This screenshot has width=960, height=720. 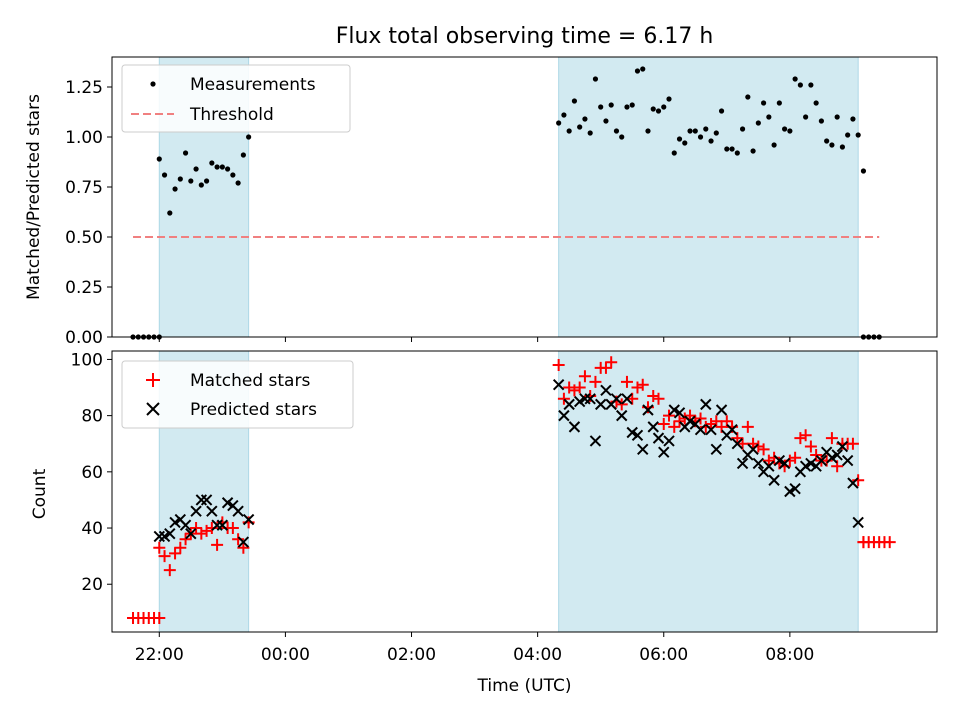 What do you see at coordinates (663, 655) in the screenshot?
I see `x-tick-label: 06:00` at bounding box center [663, 655].